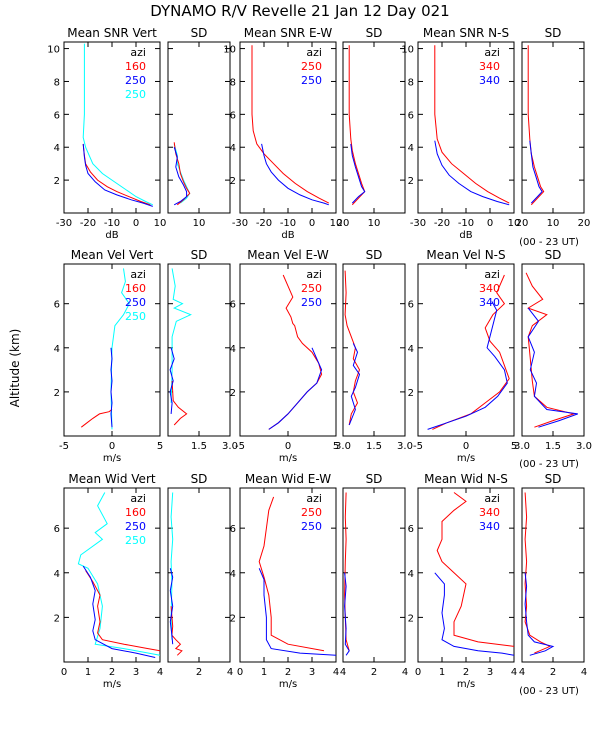 The height and width of the screenshot is (750, 600). What do you see at coordinates (200, 575) in the screenshot?
I see `panel-14: SD 2 4` at bounding box center [200, 575].